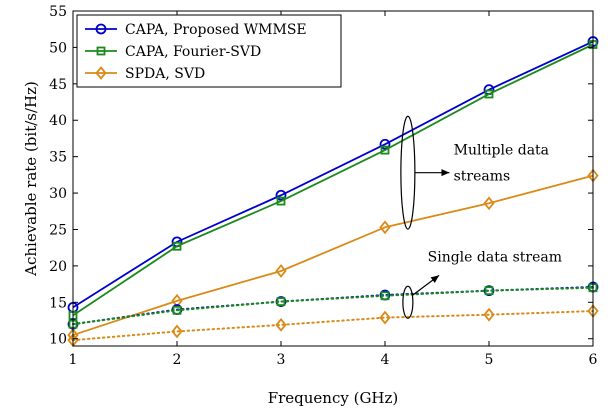  I want to click on y-axis-title: Achievable rate (bit/s/Hz), so click(31, 179).